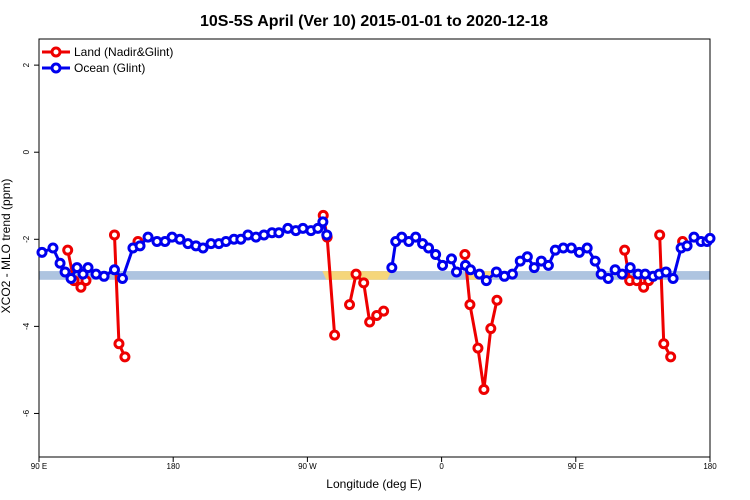 The width and height of the screenshot is (750, 500). Describe the element at coordinates (26, 64) in the screenshot. I see `y-tick-label: 2` at that location.